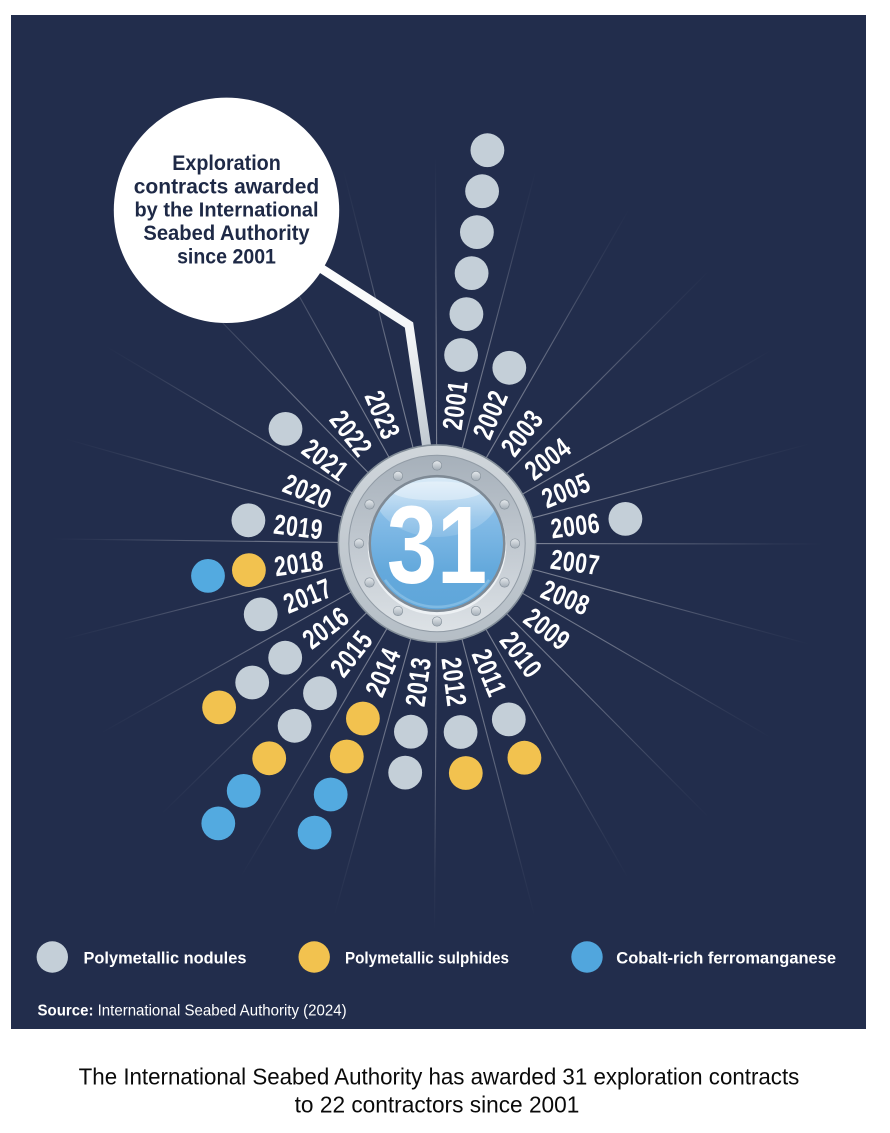  What do you see at coordinates (419, 681) in the screenshot?
I see `svg-text: 2013` at bounding box center [419, 681].